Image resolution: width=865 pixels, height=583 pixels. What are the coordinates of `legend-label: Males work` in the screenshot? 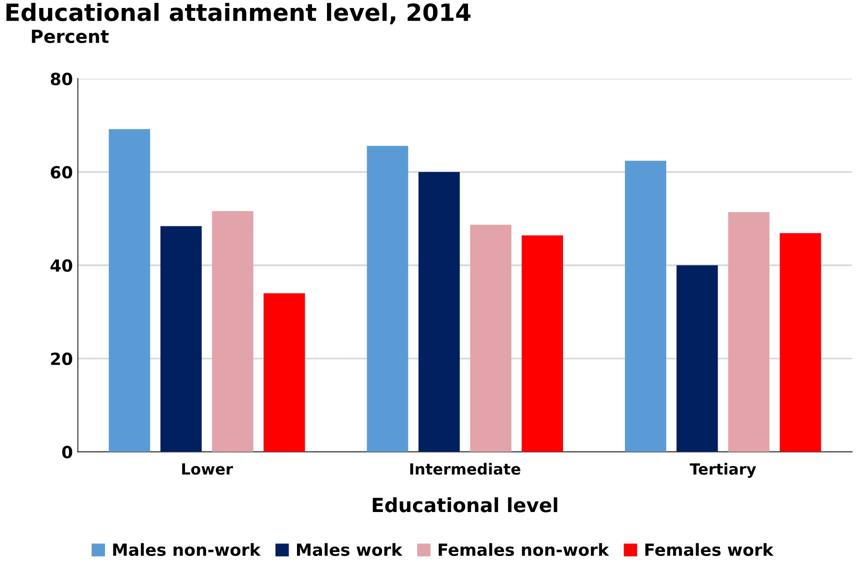 It's located at (350, 549).